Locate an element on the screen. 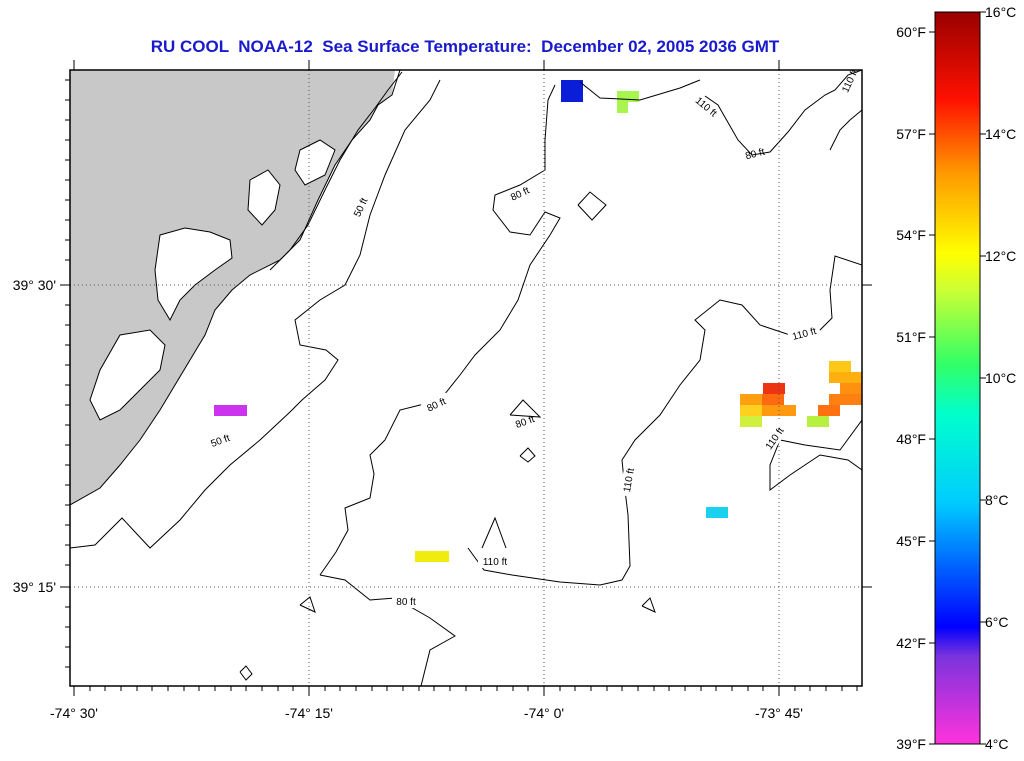  colorbar-c-label: 16°C is located at coordinates (1000, 12).